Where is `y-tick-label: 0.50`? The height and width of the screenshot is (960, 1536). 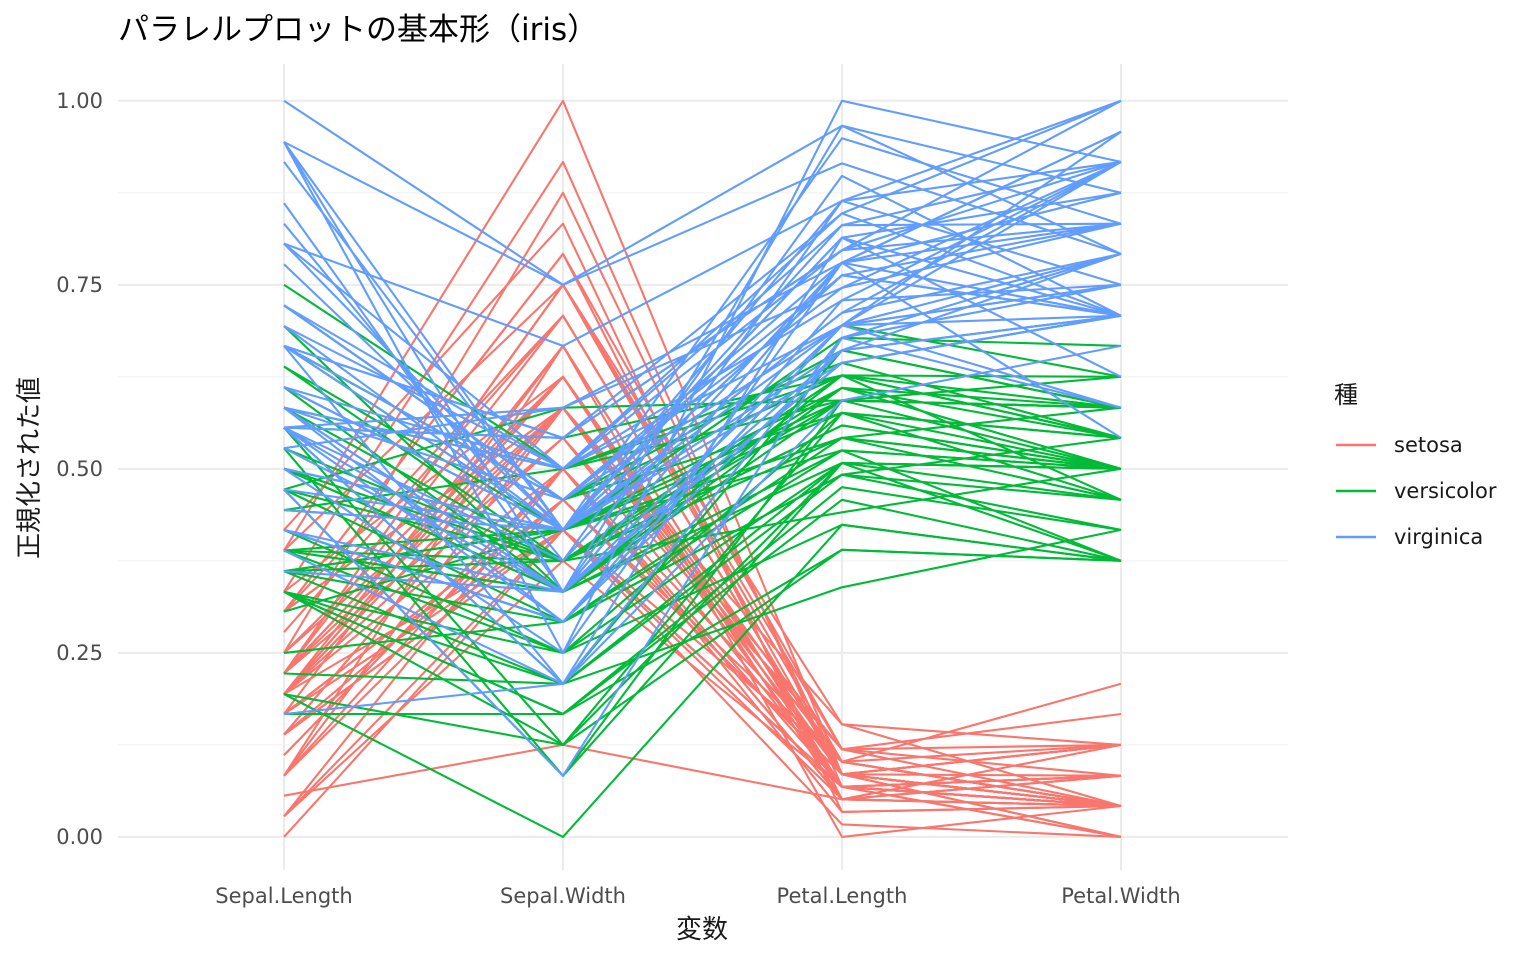
y-tick-label: 0.50 is located at coordinates (79, 469).